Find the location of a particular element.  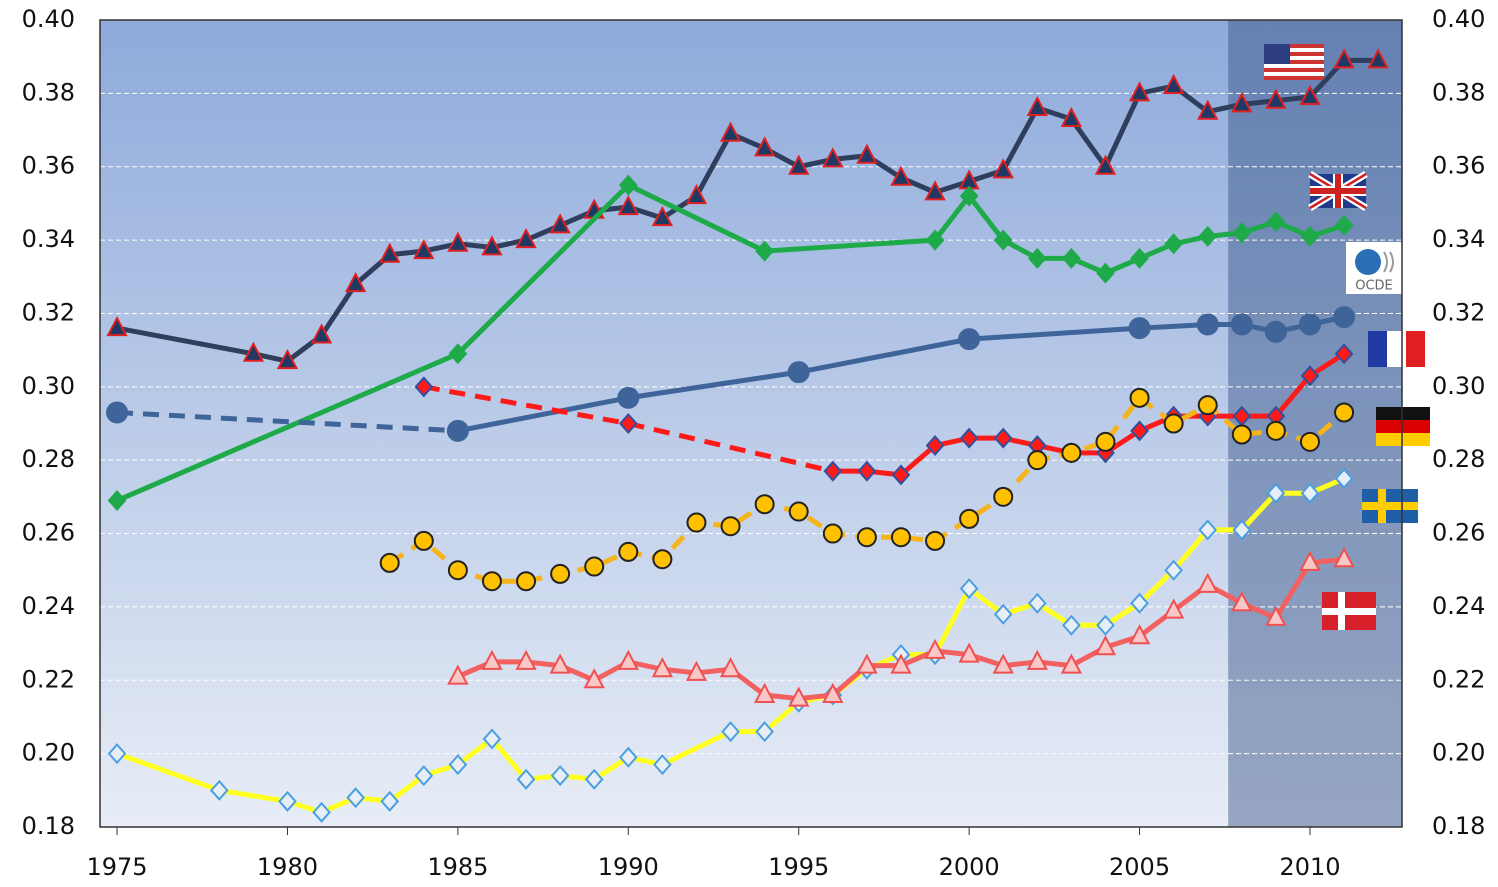

y-tick-label: 0.28 is located at coordinates (48, 459).